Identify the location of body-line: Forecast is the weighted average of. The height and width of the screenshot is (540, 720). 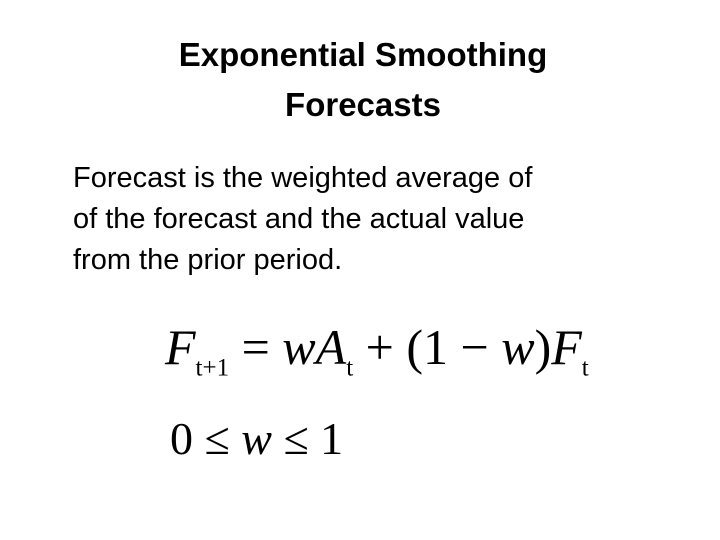
(303, 178).